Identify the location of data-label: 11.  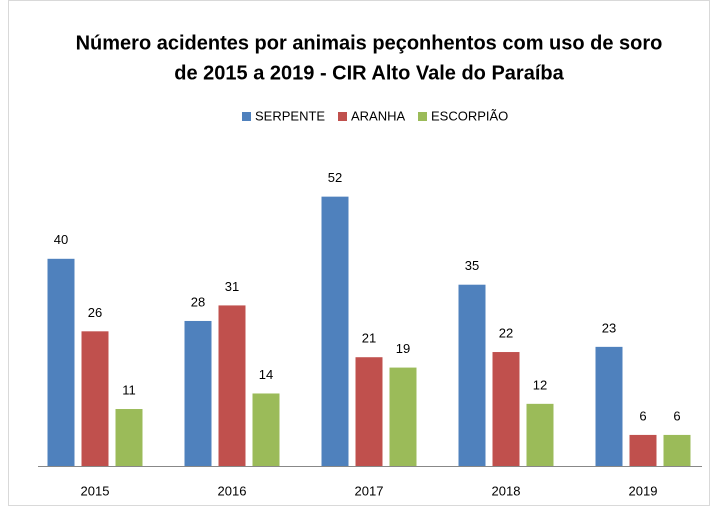
(129, 389).